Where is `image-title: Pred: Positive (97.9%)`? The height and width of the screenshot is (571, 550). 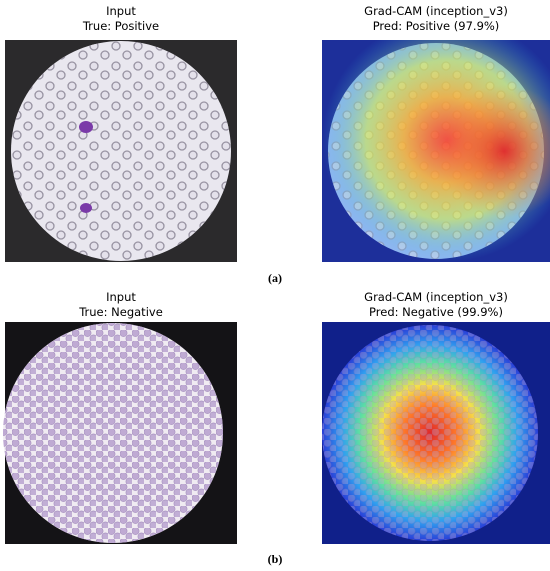
image-title: Pred: Positive (97.9%) is located at coordinates (436, 26).